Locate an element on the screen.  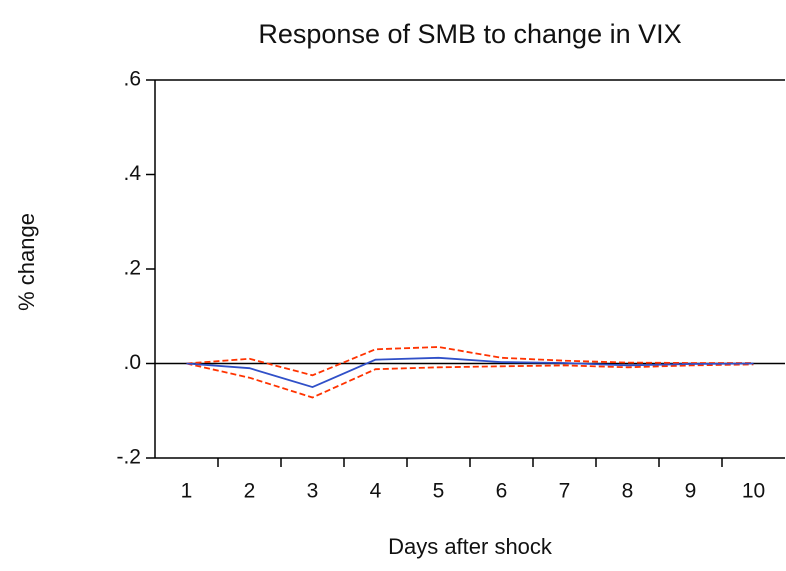
y-tick-label: .4 is located at coordinates (132, 173).